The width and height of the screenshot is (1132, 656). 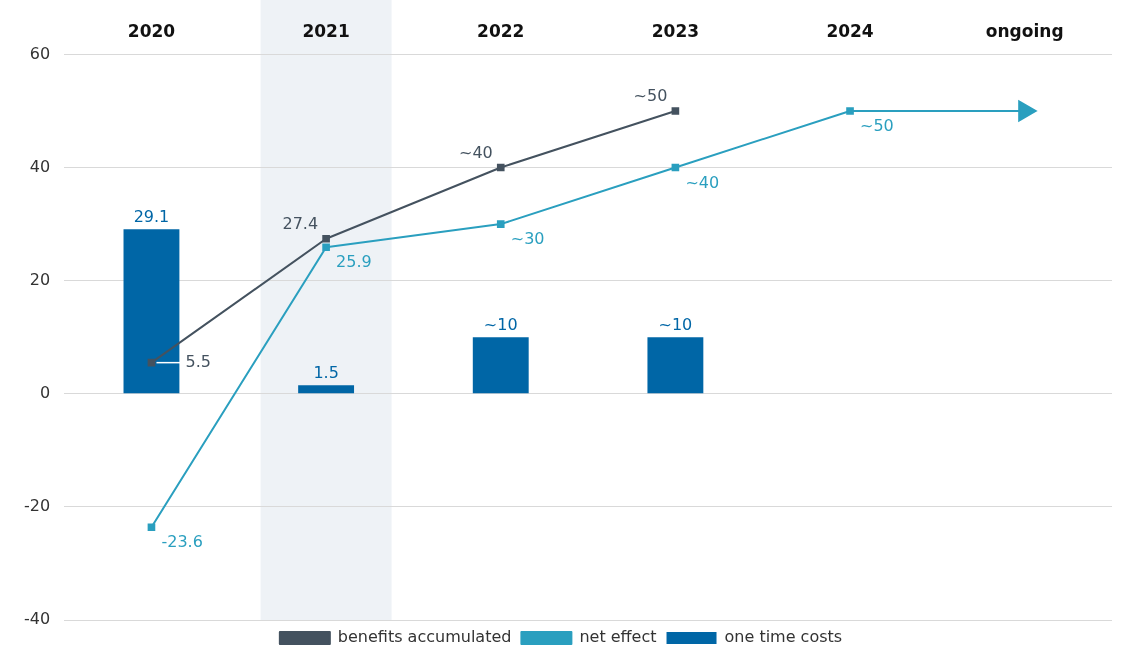 I want to click on x-tick-label: ongoing, so click(x=1024, y=30).